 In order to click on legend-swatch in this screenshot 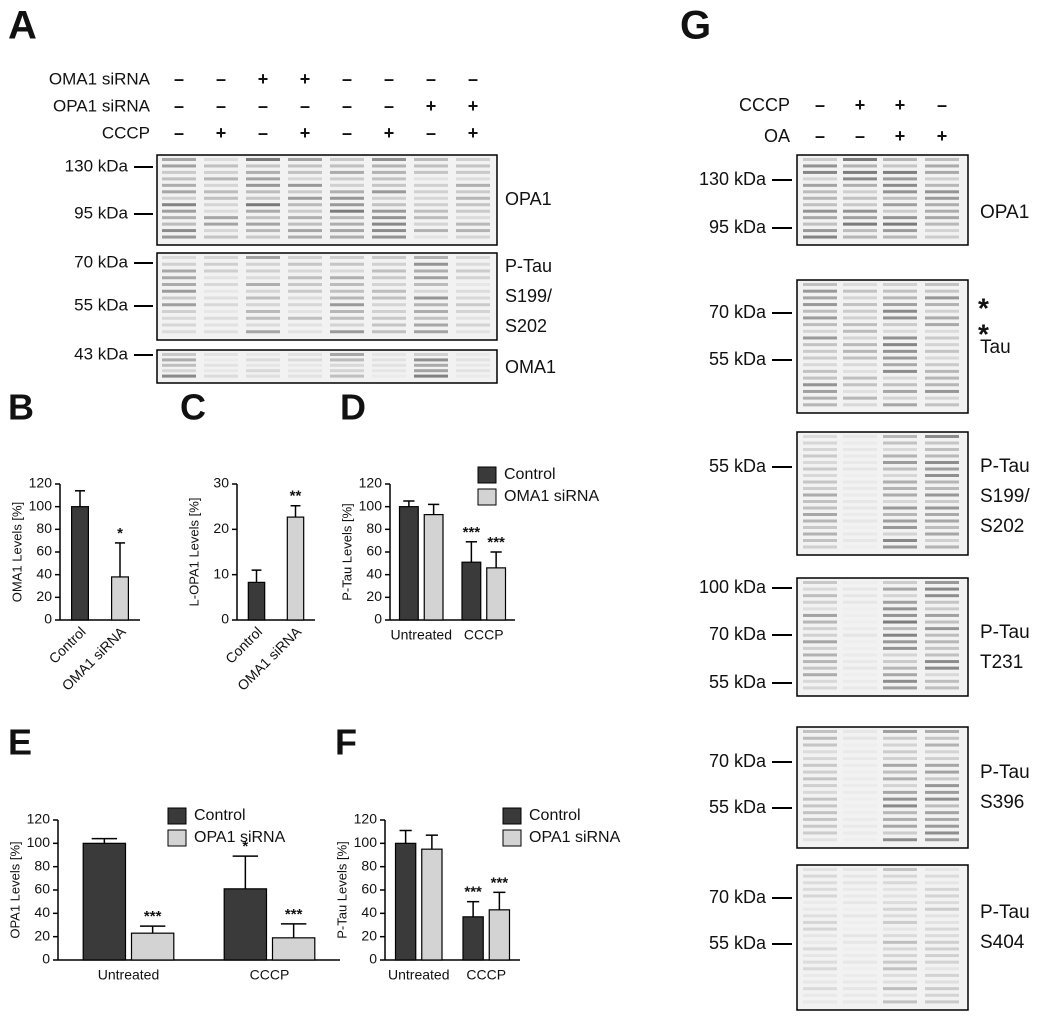, I will do `click(512, 816)`.